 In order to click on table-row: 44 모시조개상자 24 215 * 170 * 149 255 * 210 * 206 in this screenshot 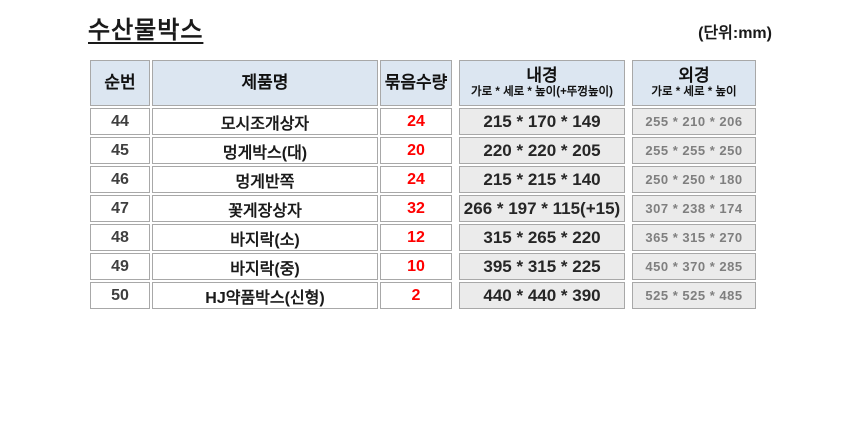, I will do `click(423, 121)`.